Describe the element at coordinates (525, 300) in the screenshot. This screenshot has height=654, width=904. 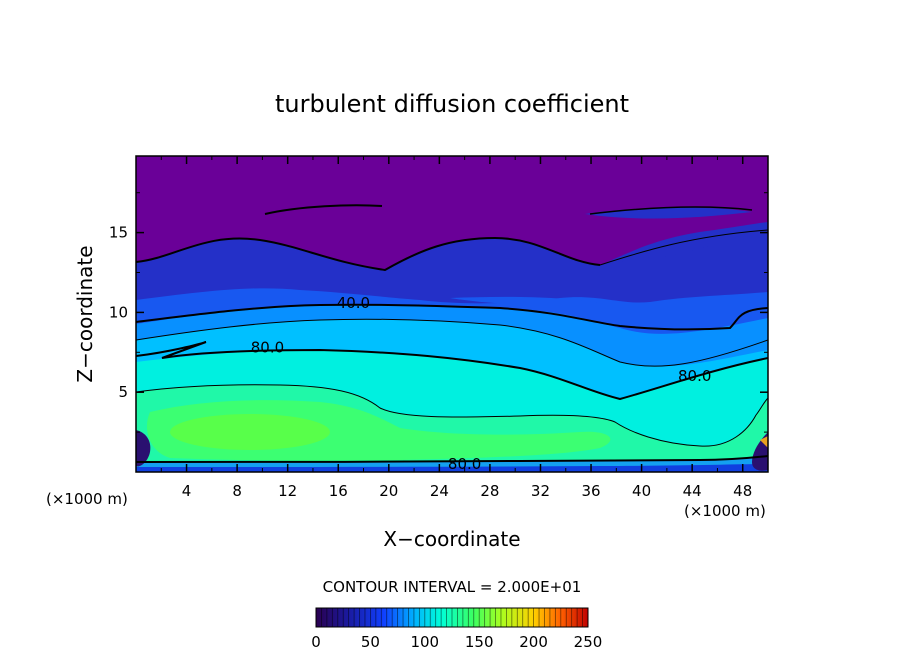
I see `field-patch-mid` at that location.